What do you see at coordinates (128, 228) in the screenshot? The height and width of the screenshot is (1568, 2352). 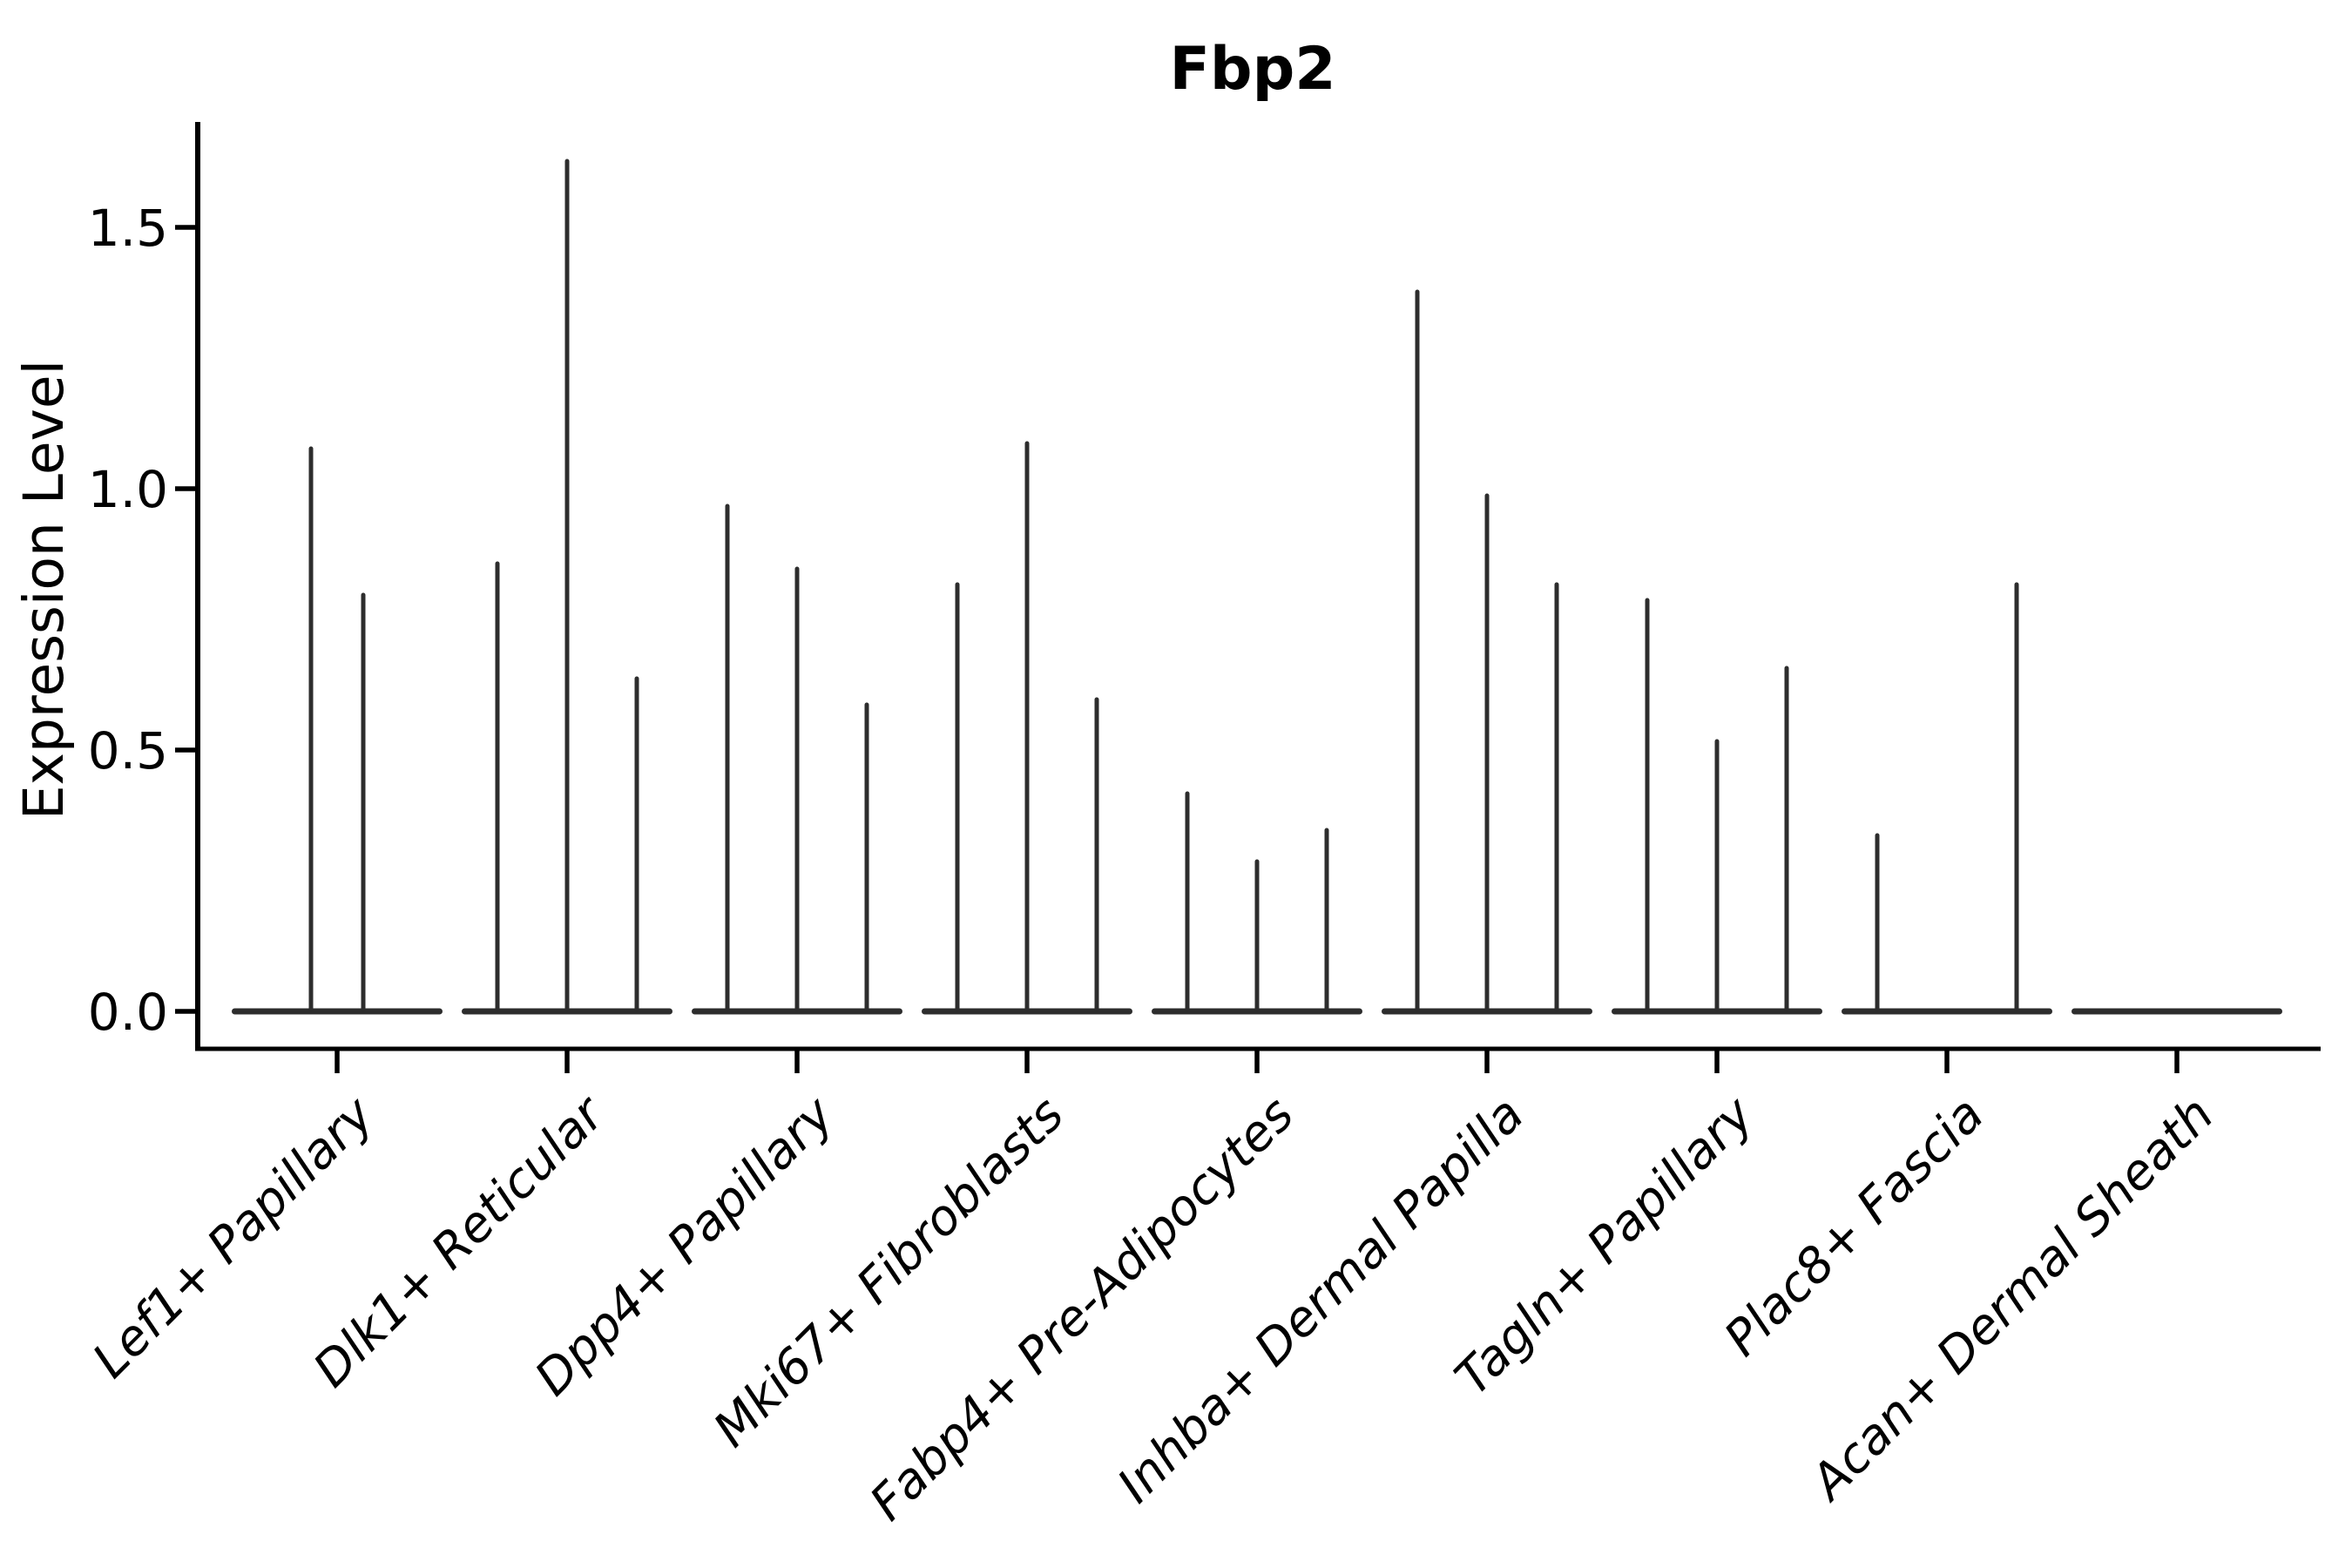 I see `y-tick-label: 1.5` at bounding box center [128, 228].